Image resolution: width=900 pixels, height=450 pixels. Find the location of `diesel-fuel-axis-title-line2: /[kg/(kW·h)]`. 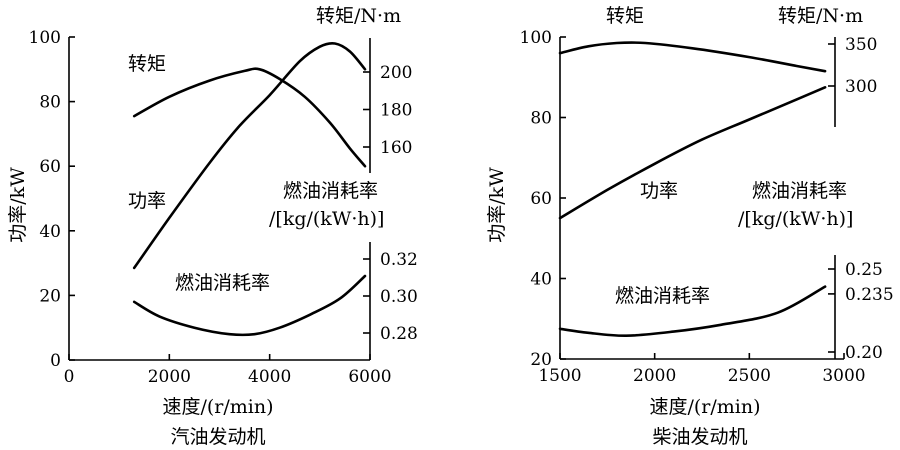

diesel-fuel-axis-title-line2: /[kg/(kW·h)] is located at coordinates (795, 219).